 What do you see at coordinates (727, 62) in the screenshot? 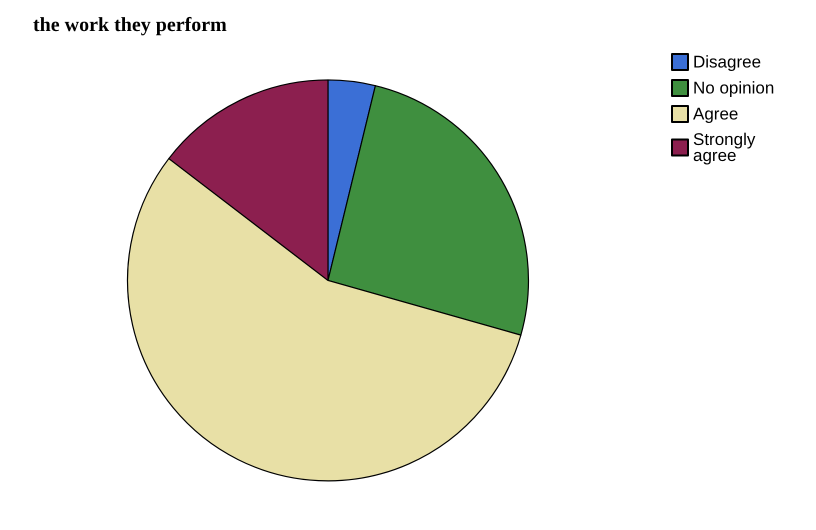
I see `legend-label: Disagree` at bounding box center [727, 62].